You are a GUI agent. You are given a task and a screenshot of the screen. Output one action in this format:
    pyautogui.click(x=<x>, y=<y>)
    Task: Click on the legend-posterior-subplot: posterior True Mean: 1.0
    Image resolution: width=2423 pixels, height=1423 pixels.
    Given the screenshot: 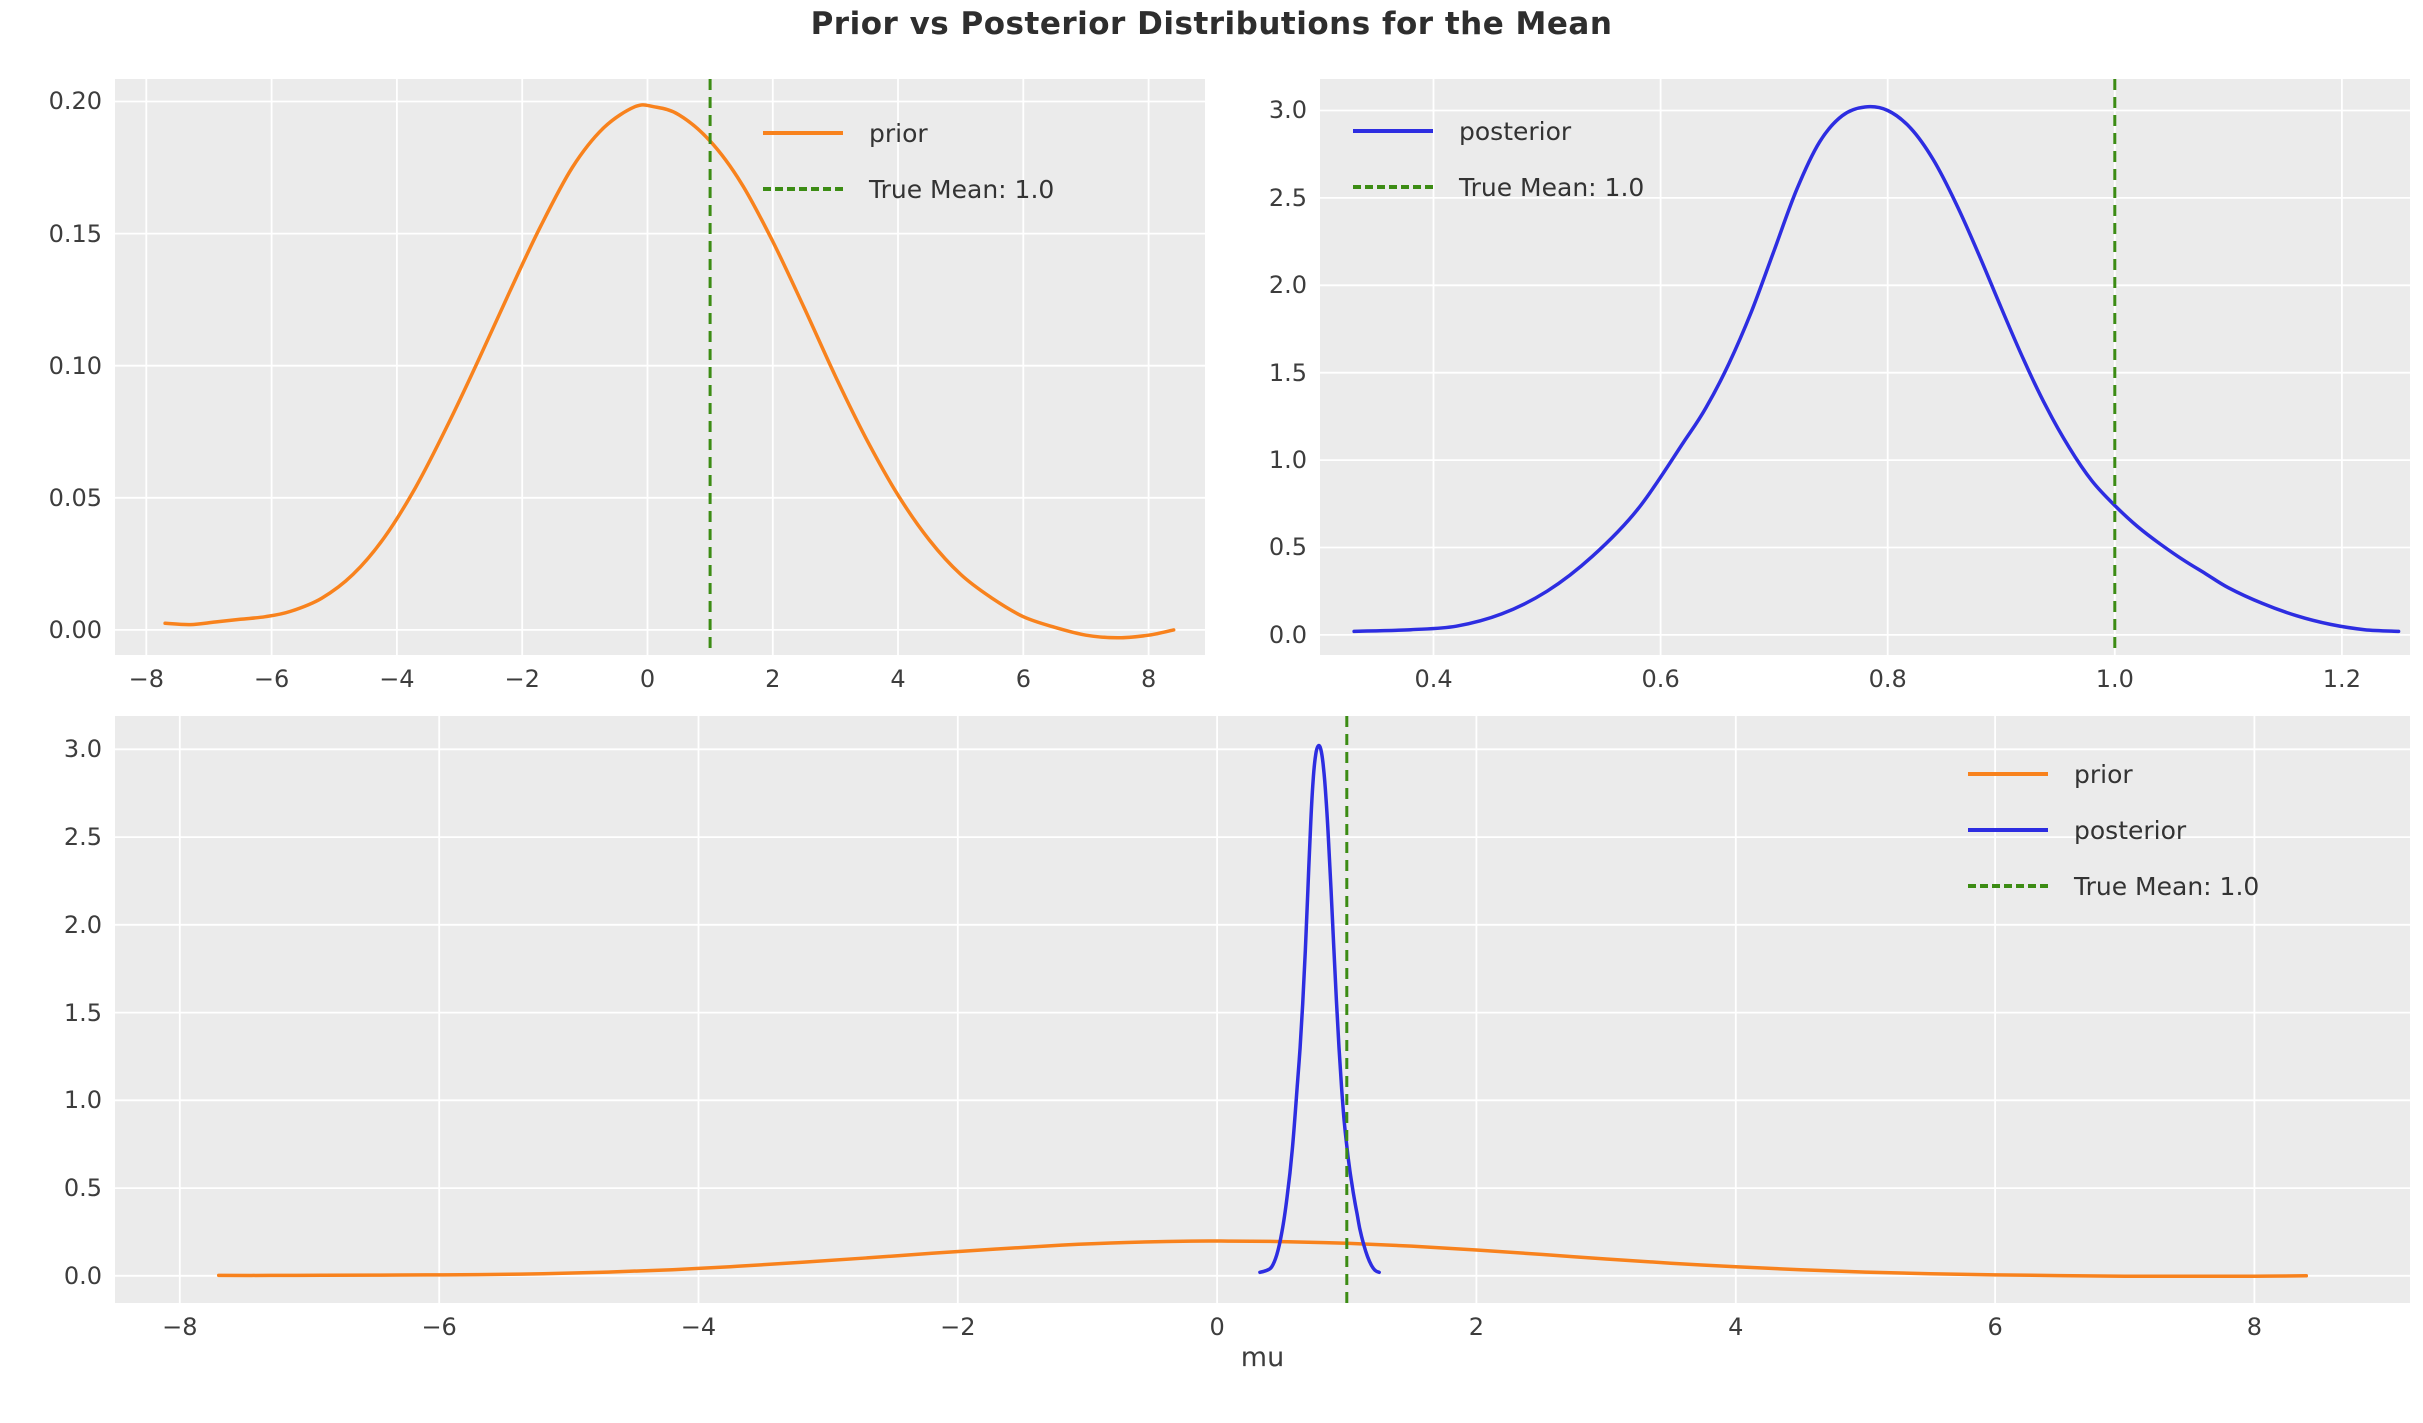 What is the action you would take?
    pyautogui.click(x=1498, y=159)
    